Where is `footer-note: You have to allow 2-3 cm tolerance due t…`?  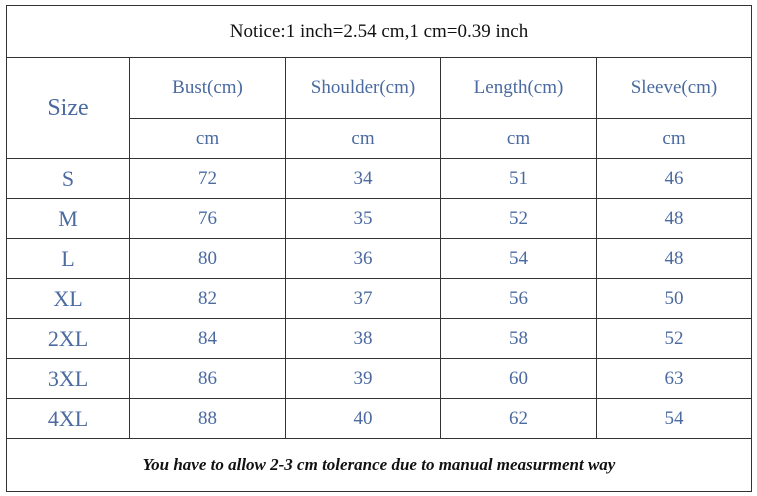 footer-note: You have to allow 2-3 cm tolerance due t… is located at coordinates (379, 465).